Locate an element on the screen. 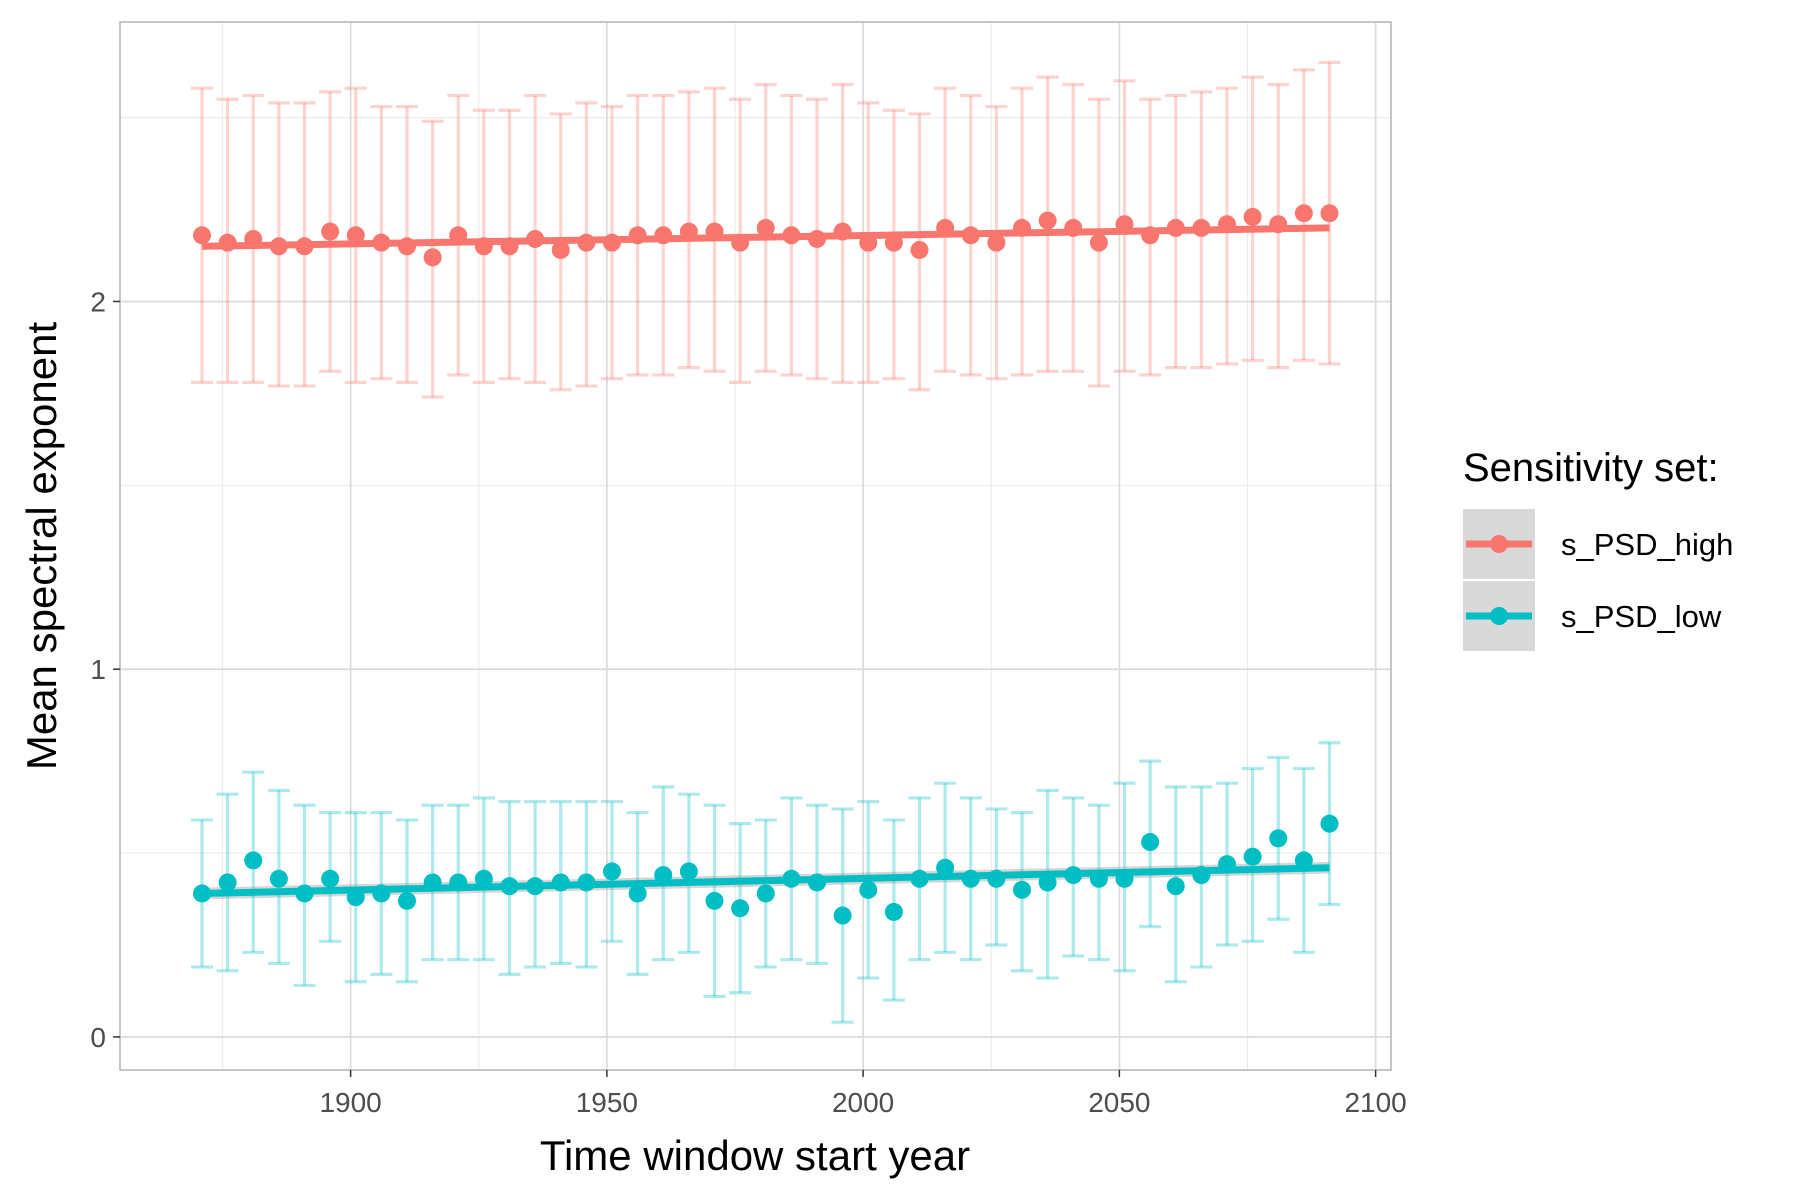 Image resolution: width=1800 pixels, height=1200 pixels. y-tick-label: 2 is located at coordinates (98, 301).